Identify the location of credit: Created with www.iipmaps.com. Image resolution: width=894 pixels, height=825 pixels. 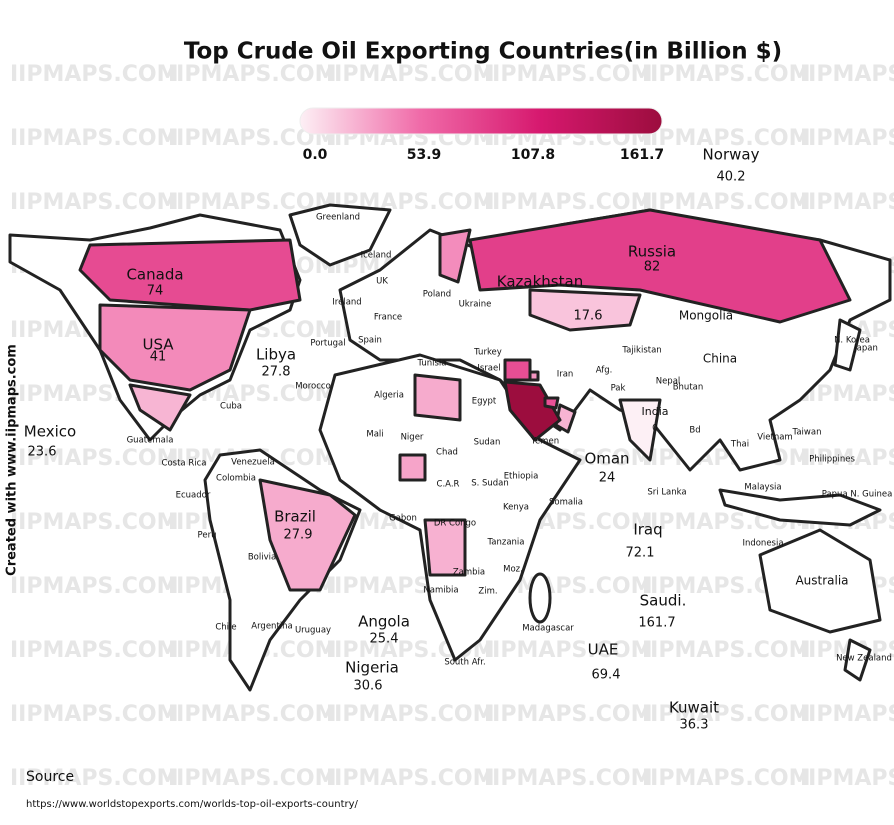
(12, 460).